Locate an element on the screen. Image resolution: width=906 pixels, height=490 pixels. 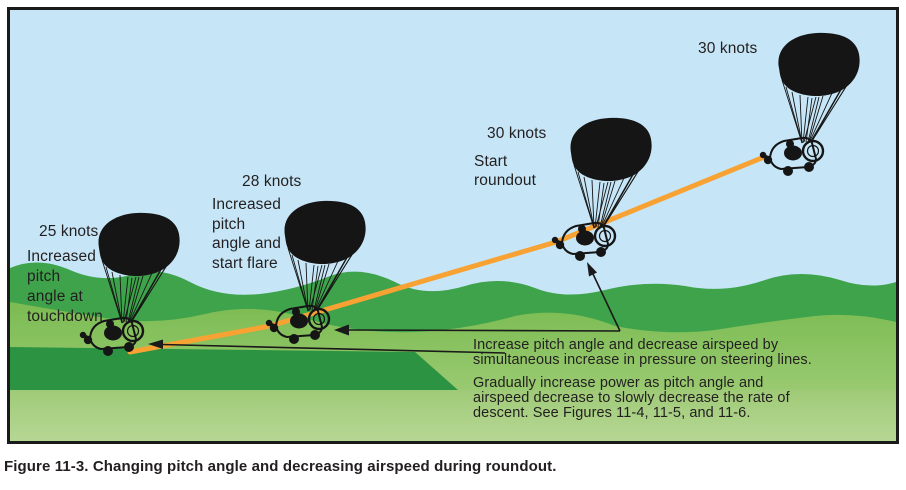
callout-arrows is located at coordinates (384, 308).